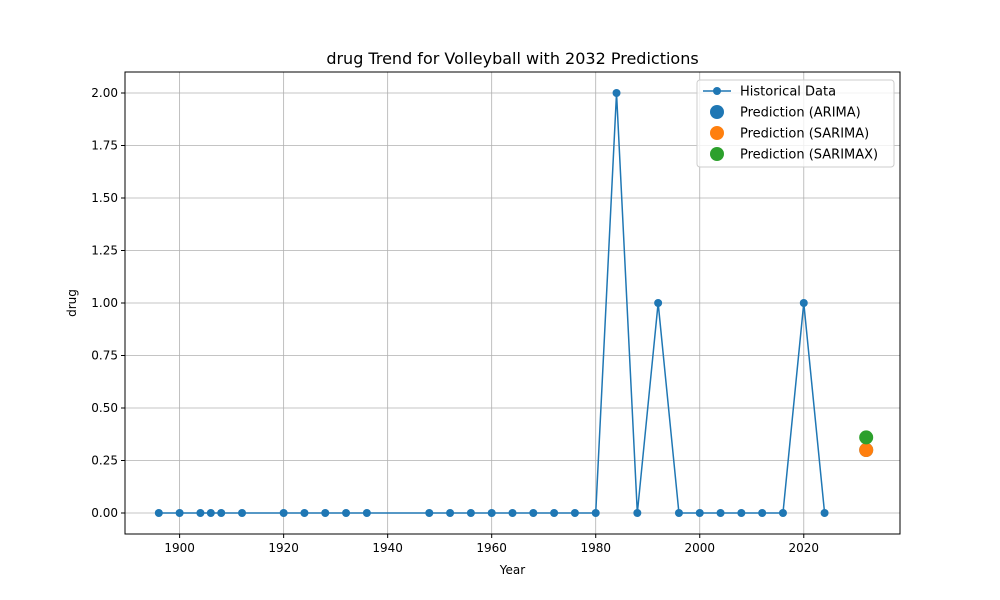 The height and width of the screenshot is (600, 1000). Describe the element at coordinates (491, 548) in the screenshot. I see `x-tick-label: 1960` at that location.